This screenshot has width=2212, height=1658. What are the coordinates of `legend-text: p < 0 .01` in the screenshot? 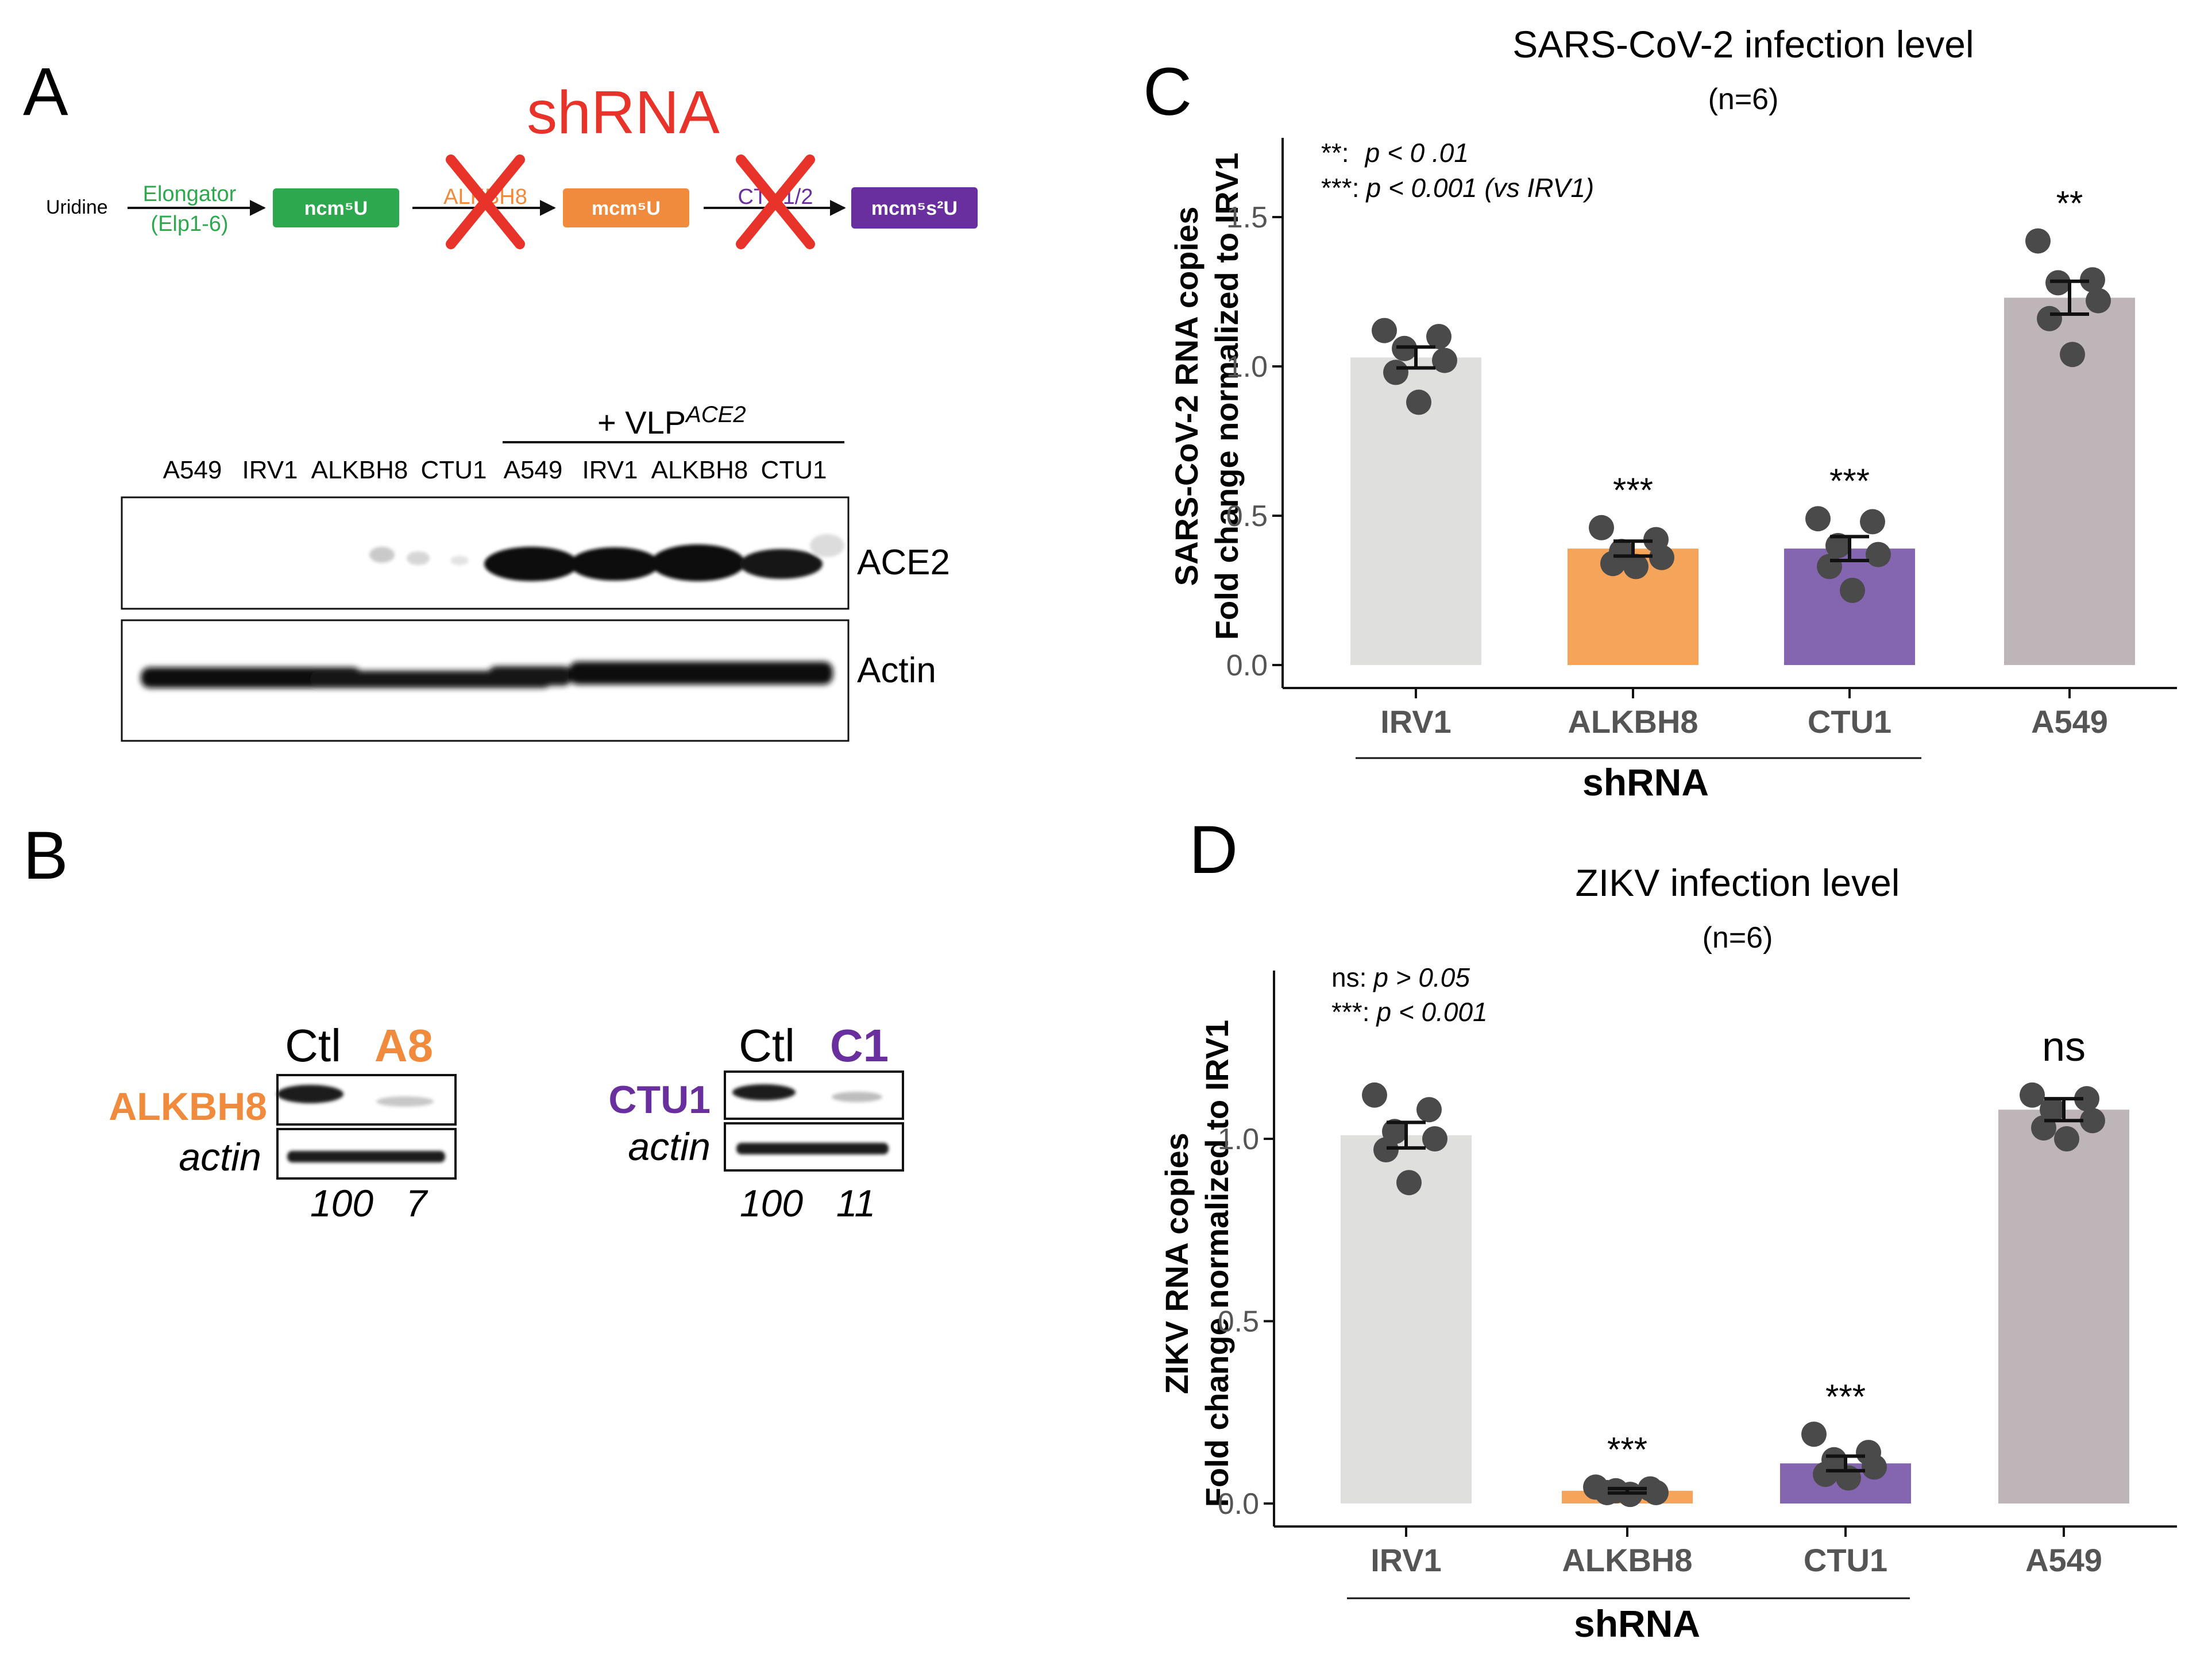 It's located at (1416, 153).